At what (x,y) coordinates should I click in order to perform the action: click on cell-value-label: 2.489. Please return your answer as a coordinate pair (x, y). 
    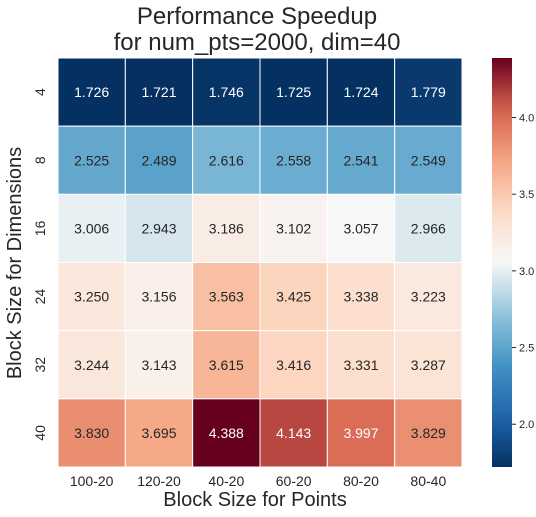
    Looking at the image, I should click on (158, 160).